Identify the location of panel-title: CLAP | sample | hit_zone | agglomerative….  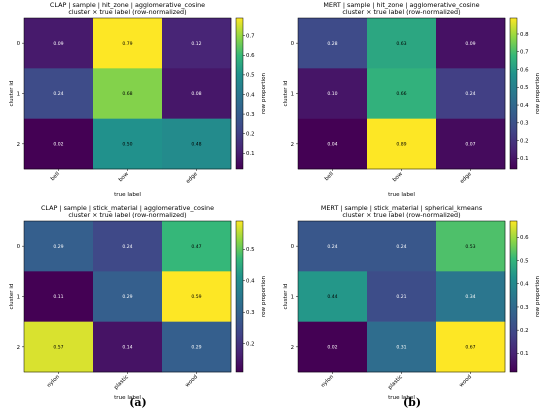
(127, 5).